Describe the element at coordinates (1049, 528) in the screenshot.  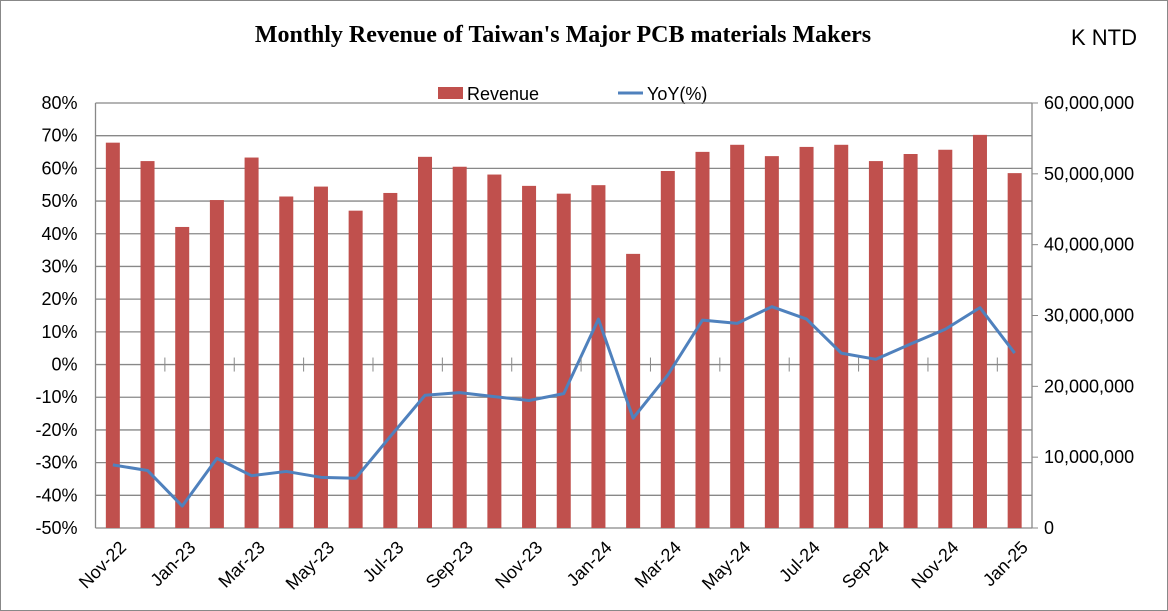
I see `y-right-tick-label: 0` at that location.